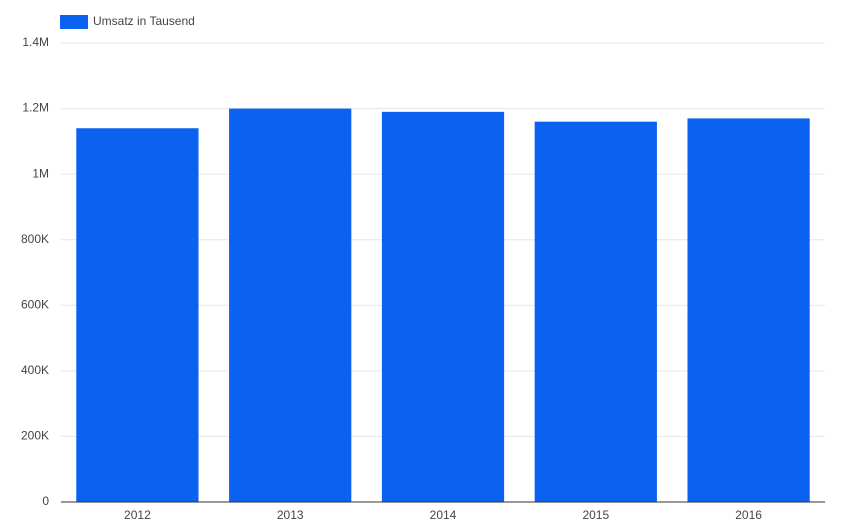 This screenshot has width=858, height=528. I want to click on y-tick-label: 600K, so click(35, 304).